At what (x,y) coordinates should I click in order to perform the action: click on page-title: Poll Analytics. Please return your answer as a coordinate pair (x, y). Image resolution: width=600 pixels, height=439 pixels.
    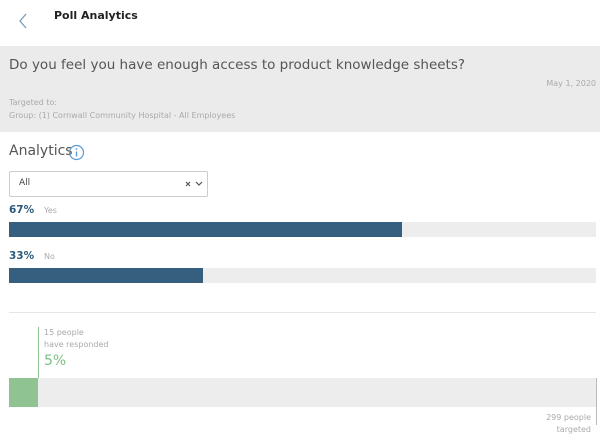
    Looking at the image, I should click on (96, 15).